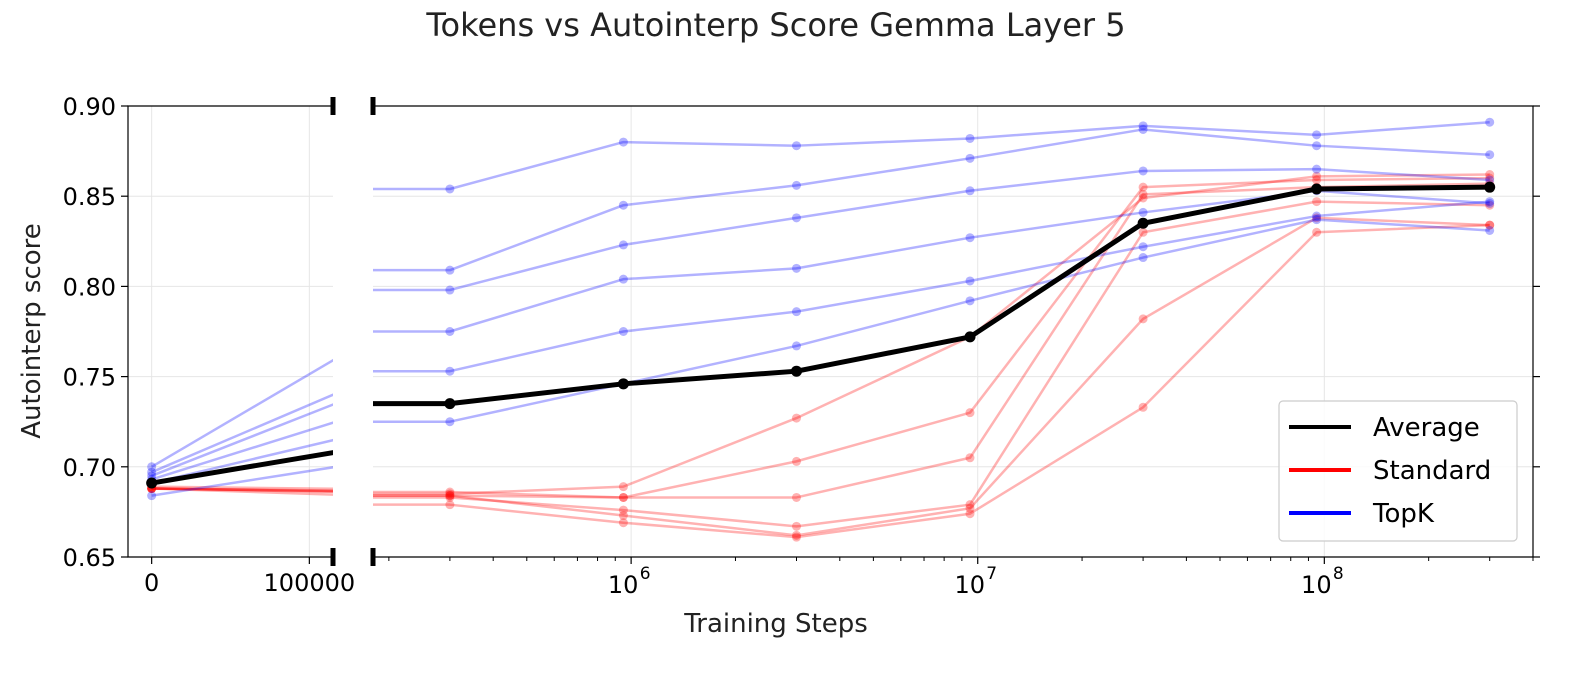 Image resolution: width=1586 pixels, height=678 pixels. Describe the element at coordinates (1426, 428) in the screenshot. I see `legend-label-average: Average` at that location.